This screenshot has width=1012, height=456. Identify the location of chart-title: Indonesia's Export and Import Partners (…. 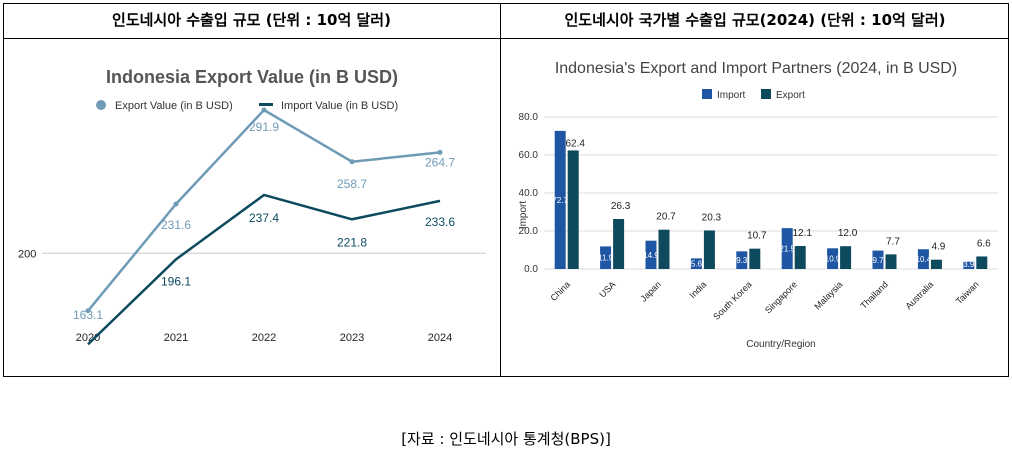
(756, 68).